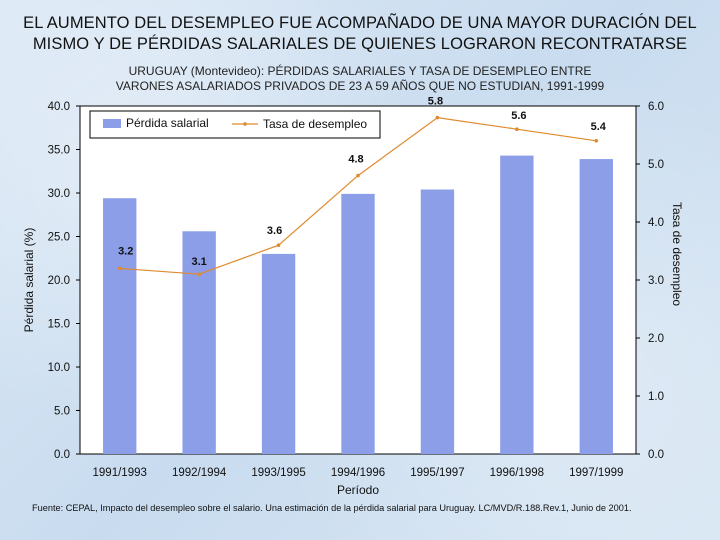 This screenshot has height=540, width=720. Describe the element at coordinates (435, 102) in the screenshot. I see `data-label: 5.8` at that location.